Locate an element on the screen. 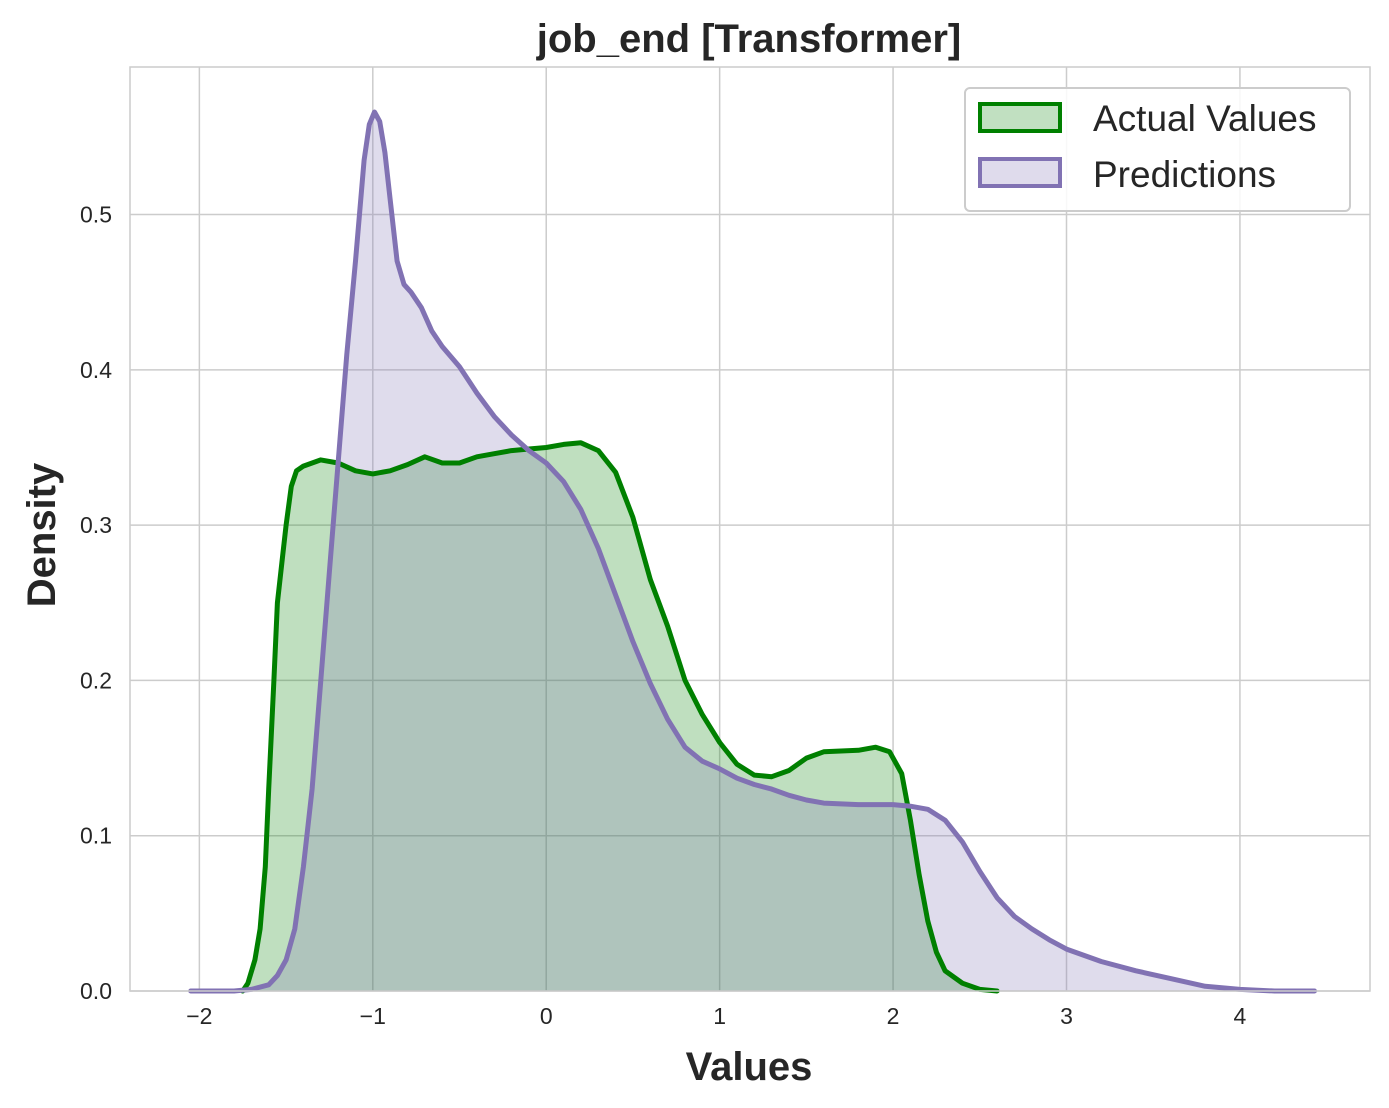 The width and height of the screenshot is (1389, 1108). y-tick-label: 0.1 is located at coordinates (96, 836).